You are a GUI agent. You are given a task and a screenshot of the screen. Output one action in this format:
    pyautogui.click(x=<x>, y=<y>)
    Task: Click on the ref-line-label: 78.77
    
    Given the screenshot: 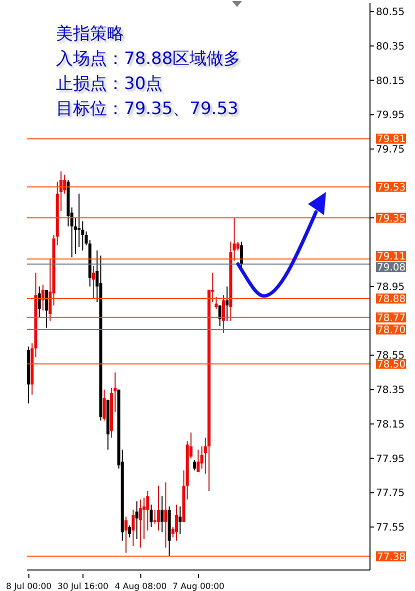 What is the action you would take?
    pyautogui.click(x=391, y=318)
    